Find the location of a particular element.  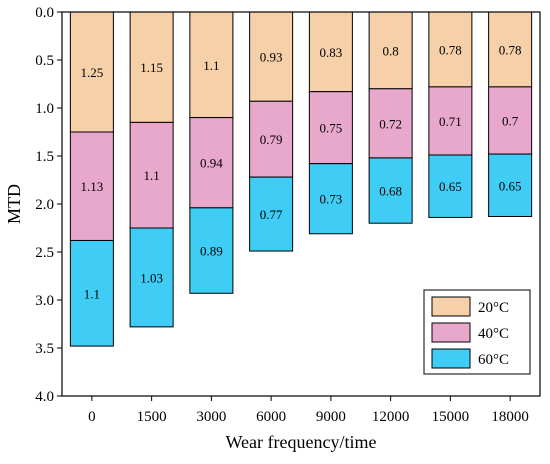

y-tick-label: 0.0 is located at coordinates (44, 13).